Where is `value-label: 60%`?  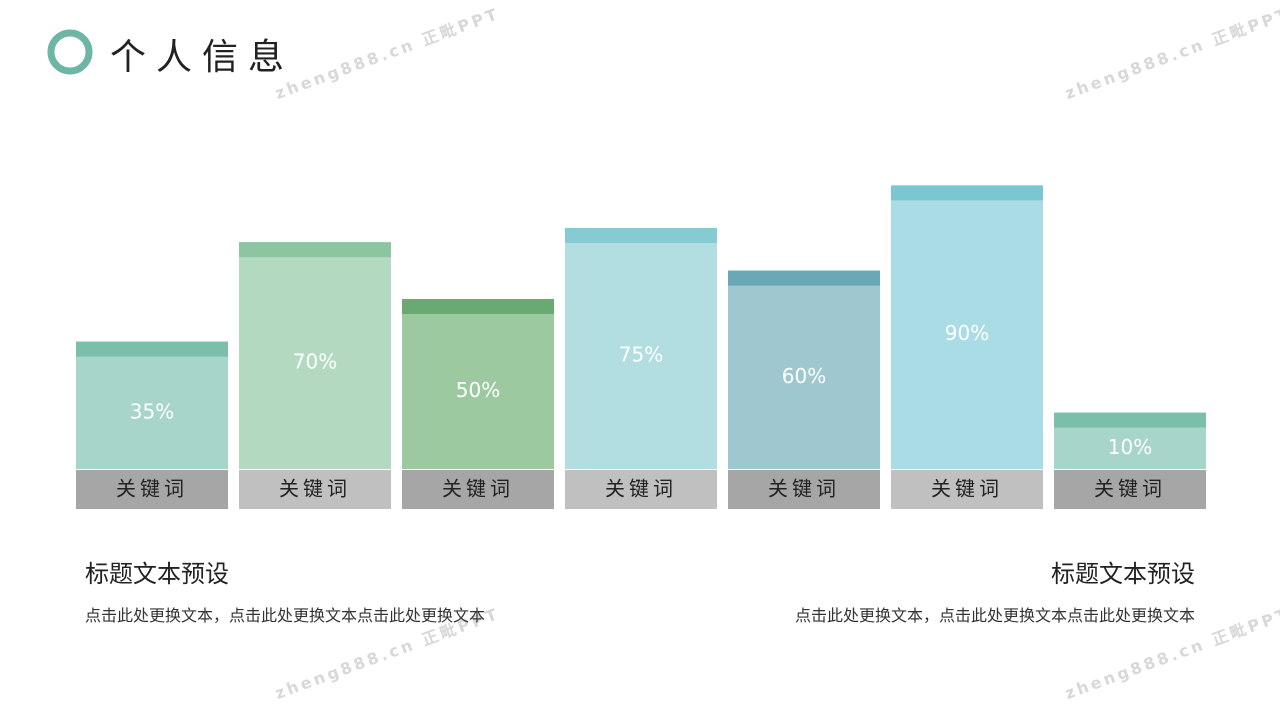 value-label: 60% is located at coordinates (804, 376).